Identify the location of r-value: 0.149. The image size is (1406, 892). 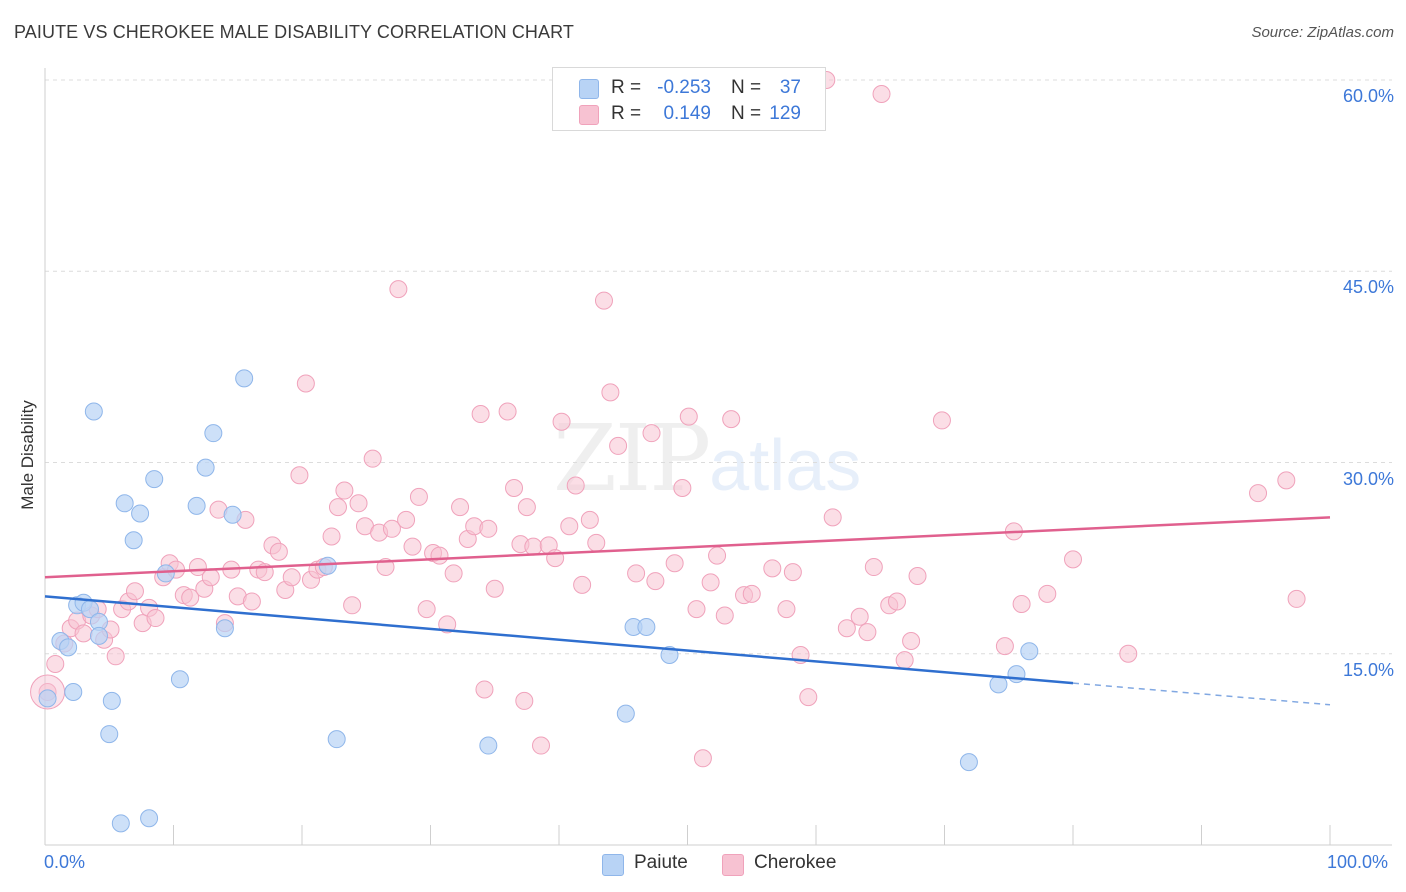
(687, 113).